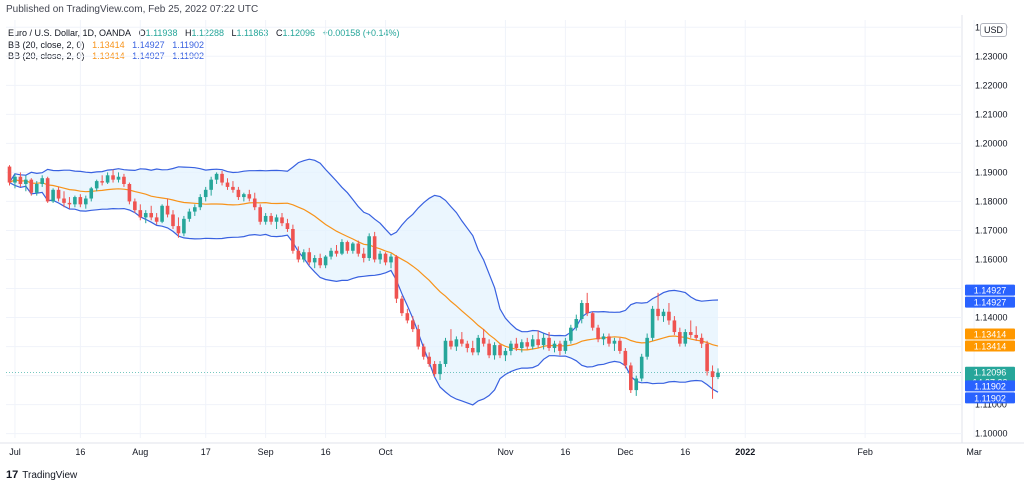 The height and width of the screenshot is (486, 1024). What do you see at coordinates (161, 33) in the screenshot?
I see `open-value: 1.11938` at bounding box center [161, 33].